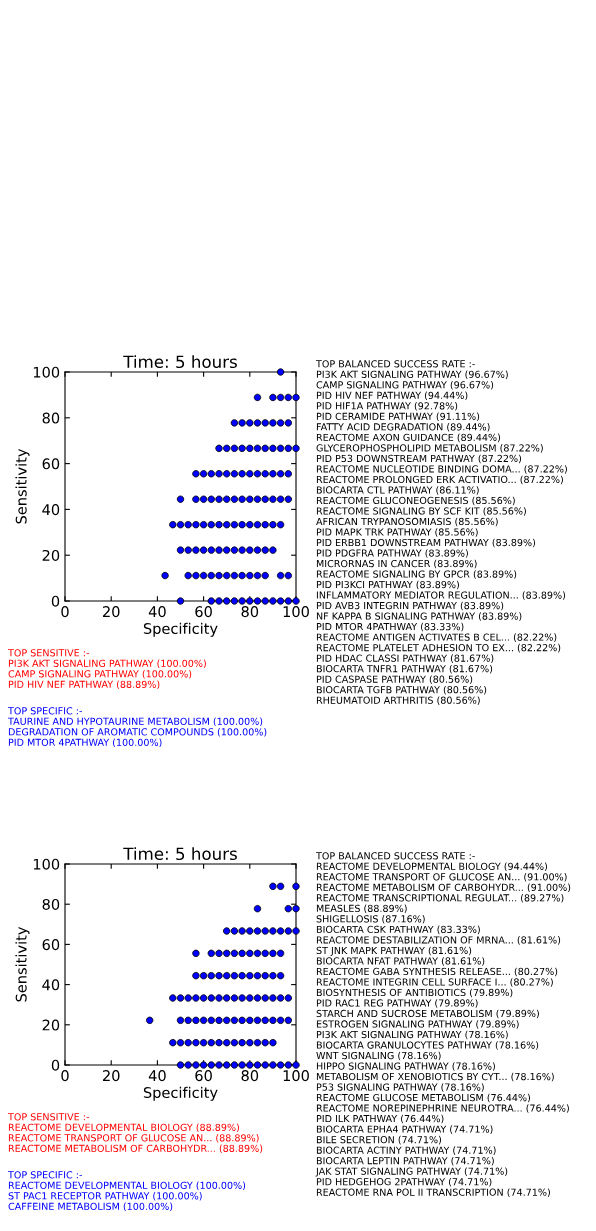  What do you see at coordinates (135, 1133) in the screenshot?
I see `text: TOP SENSITIVE :- REACTOME DEVELOPMENTAL BIOLOGY (88.89%) REACTOME TRANSPORT OF GLUCOSE AN... (88.89%) REACTOME METABOLISM OF CARBOHYDR... (88.89%)` at bounding box center [135, 1133].